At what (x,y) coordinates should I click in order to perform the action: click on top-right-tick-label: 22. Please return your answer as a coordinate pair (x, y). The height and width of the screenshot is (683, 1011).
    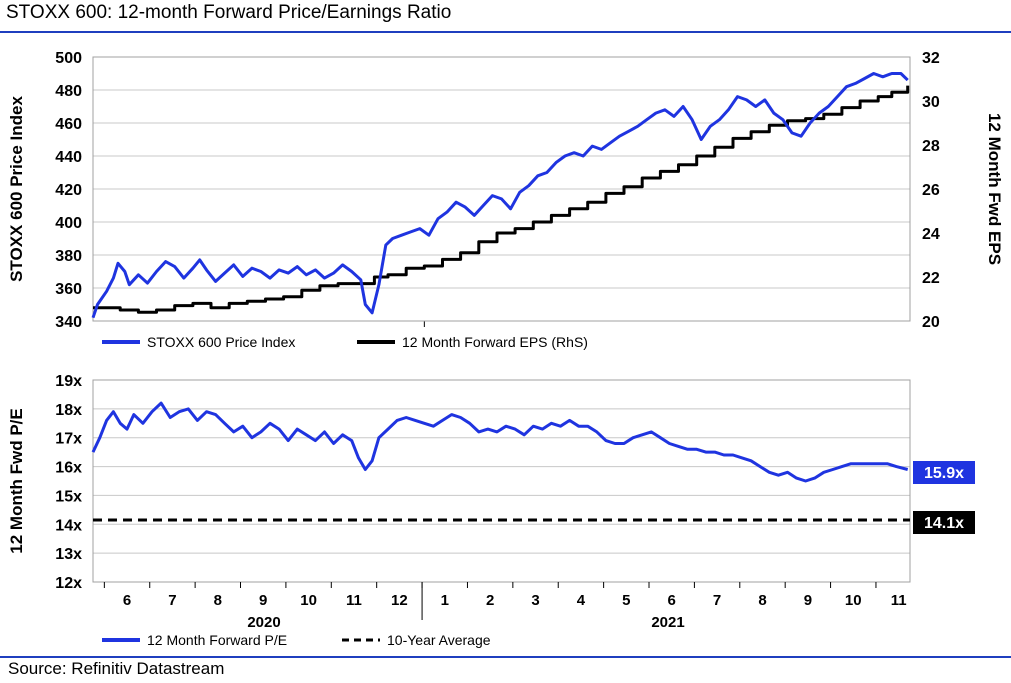
    Looking at the image, I should click on (931, 278).